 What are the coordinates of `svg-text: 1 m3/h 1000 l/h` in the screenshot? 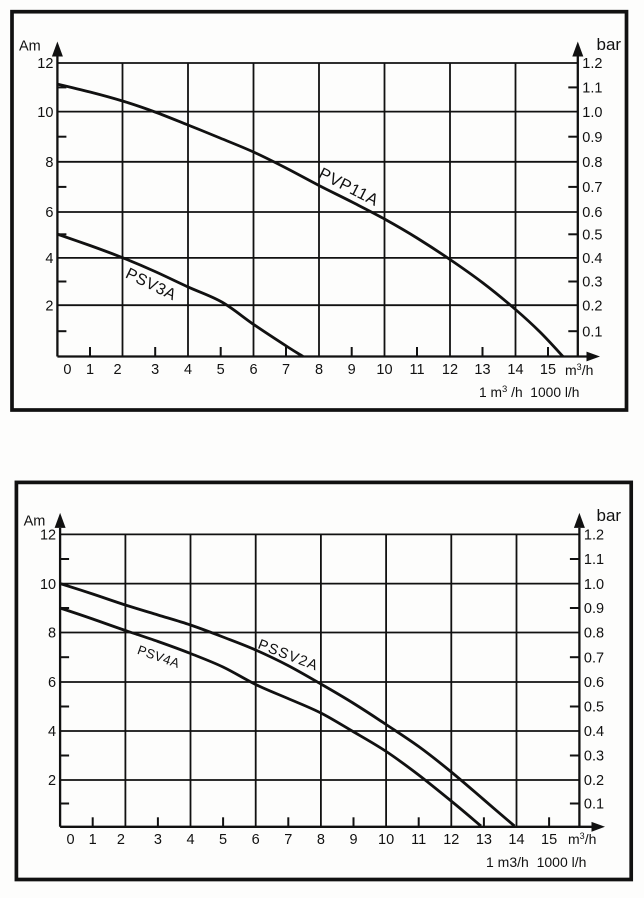 It's located at (536, 862).